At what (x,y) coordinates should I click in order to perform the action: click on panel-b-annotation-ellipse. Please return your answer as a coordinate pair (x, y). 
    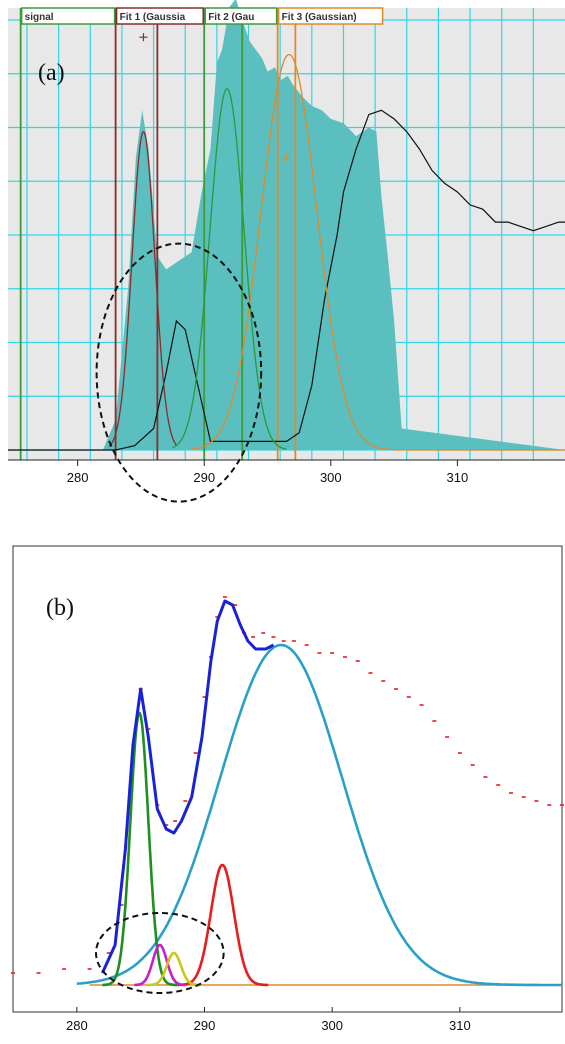
    Looking at the image, I should click on (159, 953).